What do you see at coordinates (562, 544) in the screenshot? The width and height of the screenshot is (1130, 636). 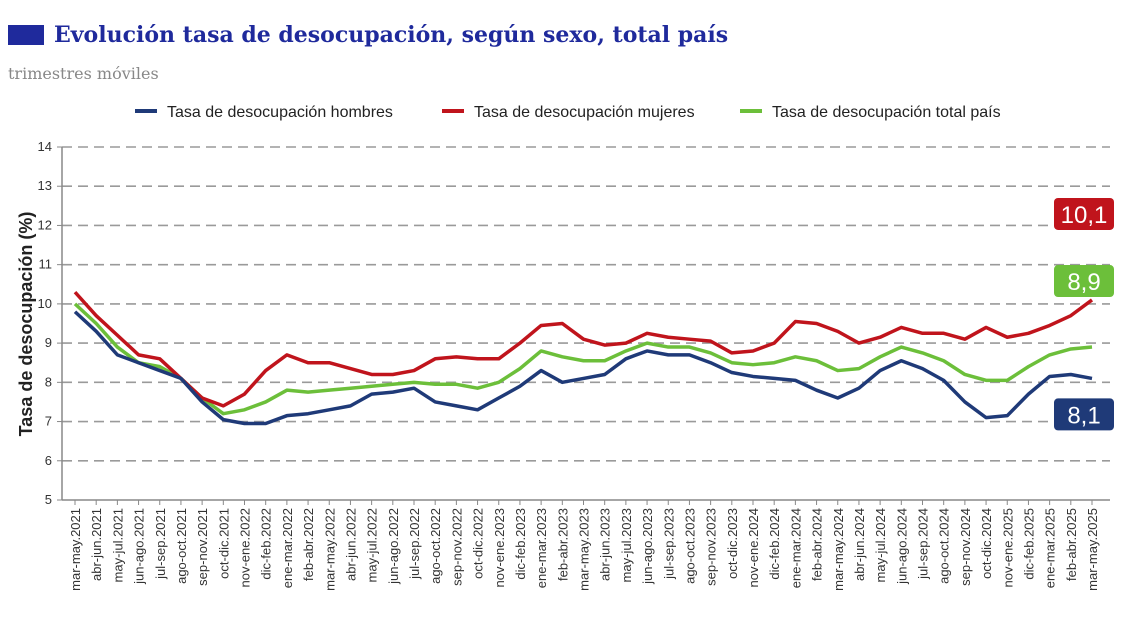 I see `x-tick-label: feb-abr.2023` at bounding box center [562, 544].